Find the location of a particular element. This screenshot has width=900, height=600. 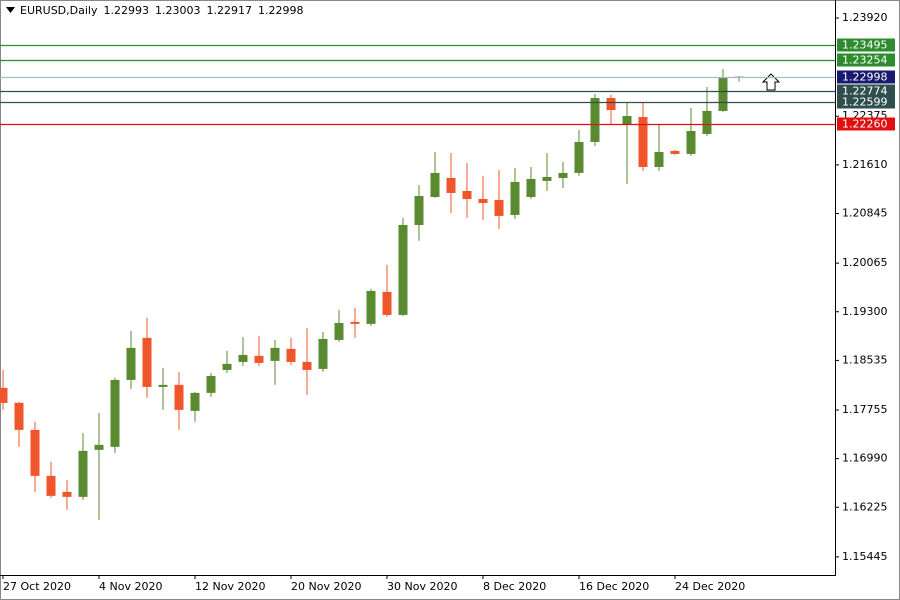

y-tick-label: 1.16225 is located at coordinates (865, 506).